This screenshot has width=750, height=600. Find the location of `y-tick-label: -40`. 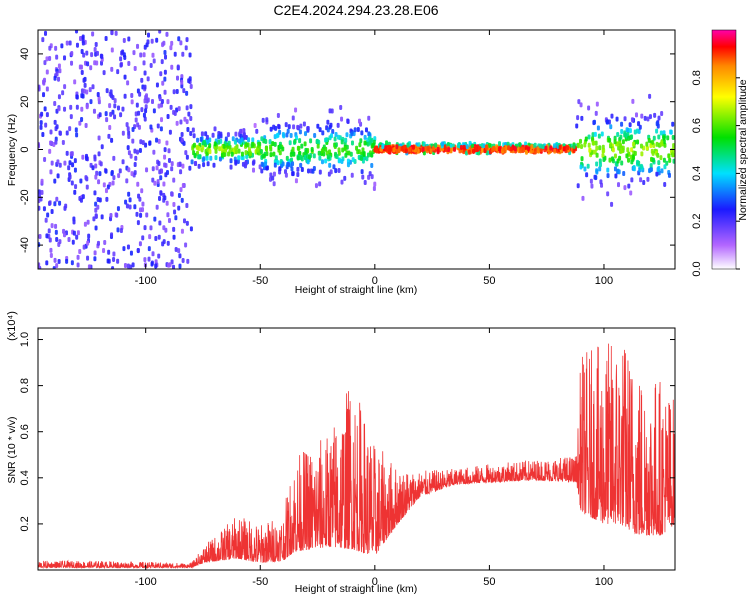

y-tick-label: -40 is located at coordinates (25, 245).